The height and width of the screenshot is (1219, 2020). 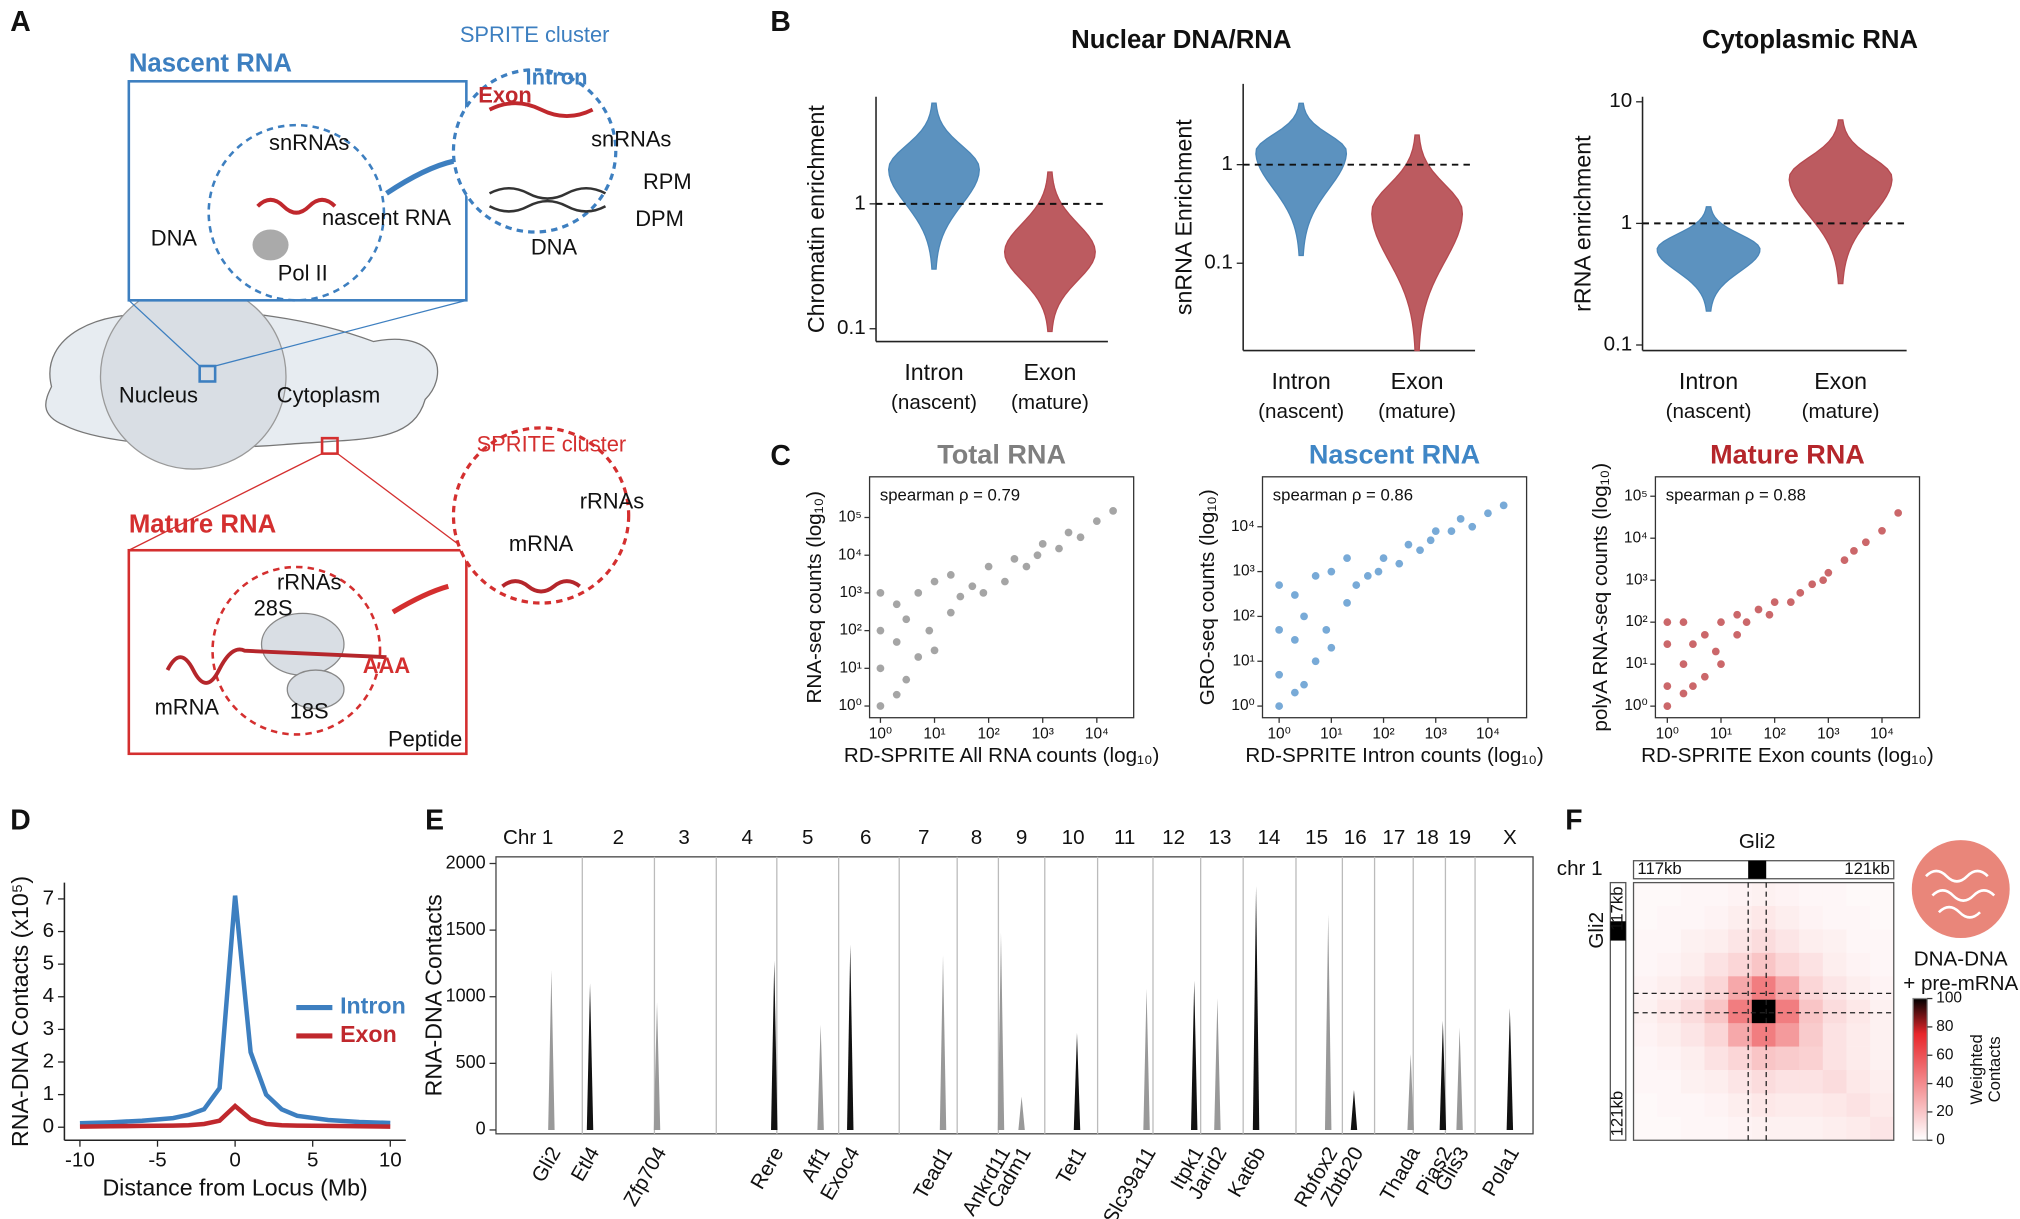 What do you see at coordinates (1246, 1172) in the screenshot?
I see `gene-label: Kat6b` at bounding box center [1246, 1172].